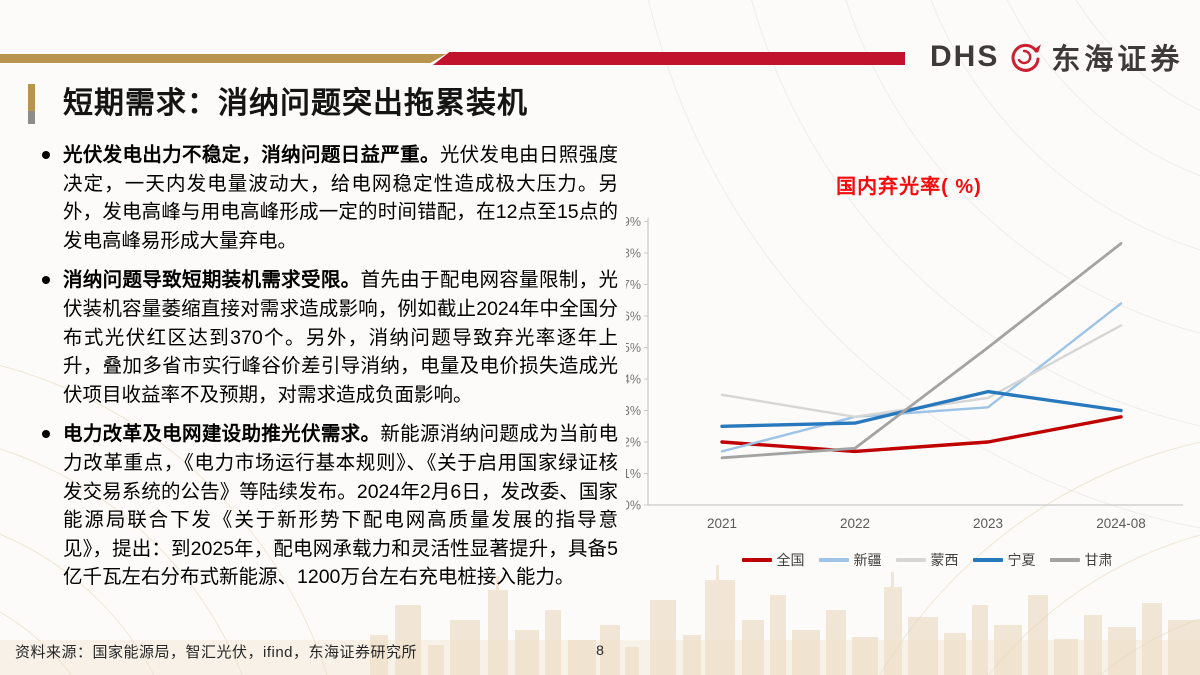 The image size is (1200, 675). I want to click on svg-text: 0%, so click(633, 506).